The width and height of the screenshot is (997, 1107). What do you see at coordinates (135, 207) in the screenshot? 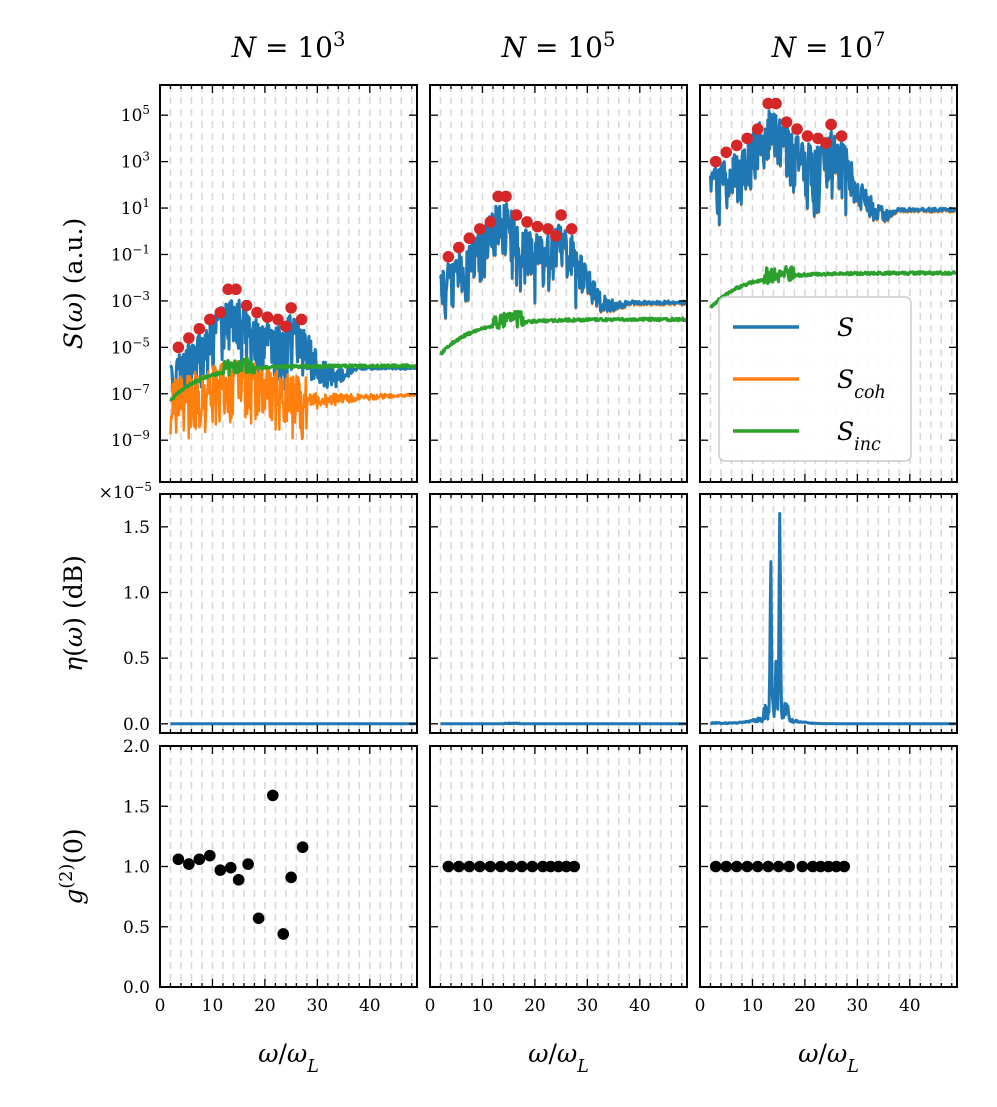
I see `y-tick-label: 10¹` at bounding box center [135, 207].